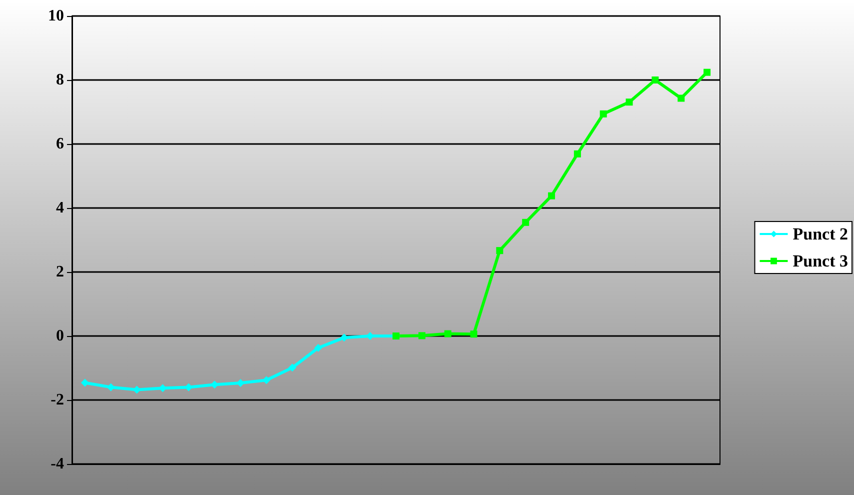  I want to click on y-tick-label: 0, so click(60, 336).